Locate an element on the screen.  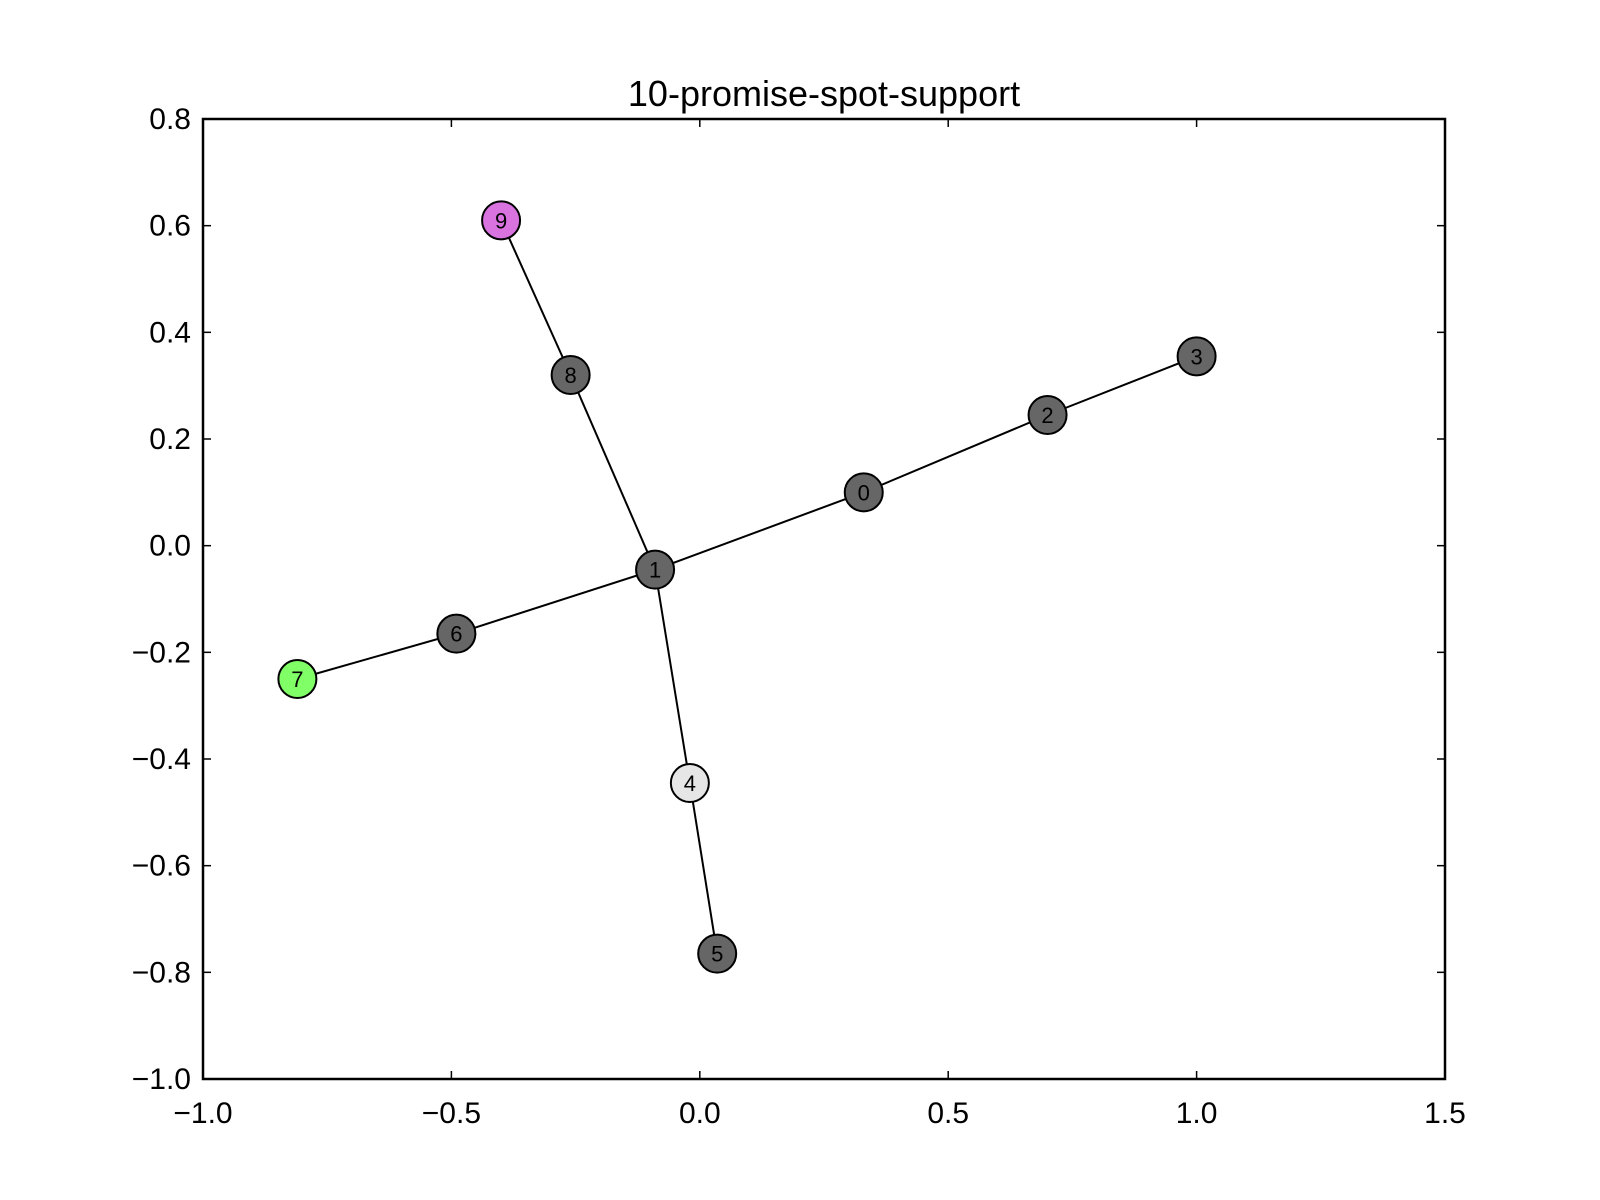
y-tick-label: 0.6 is located at coordinates (170, 226).